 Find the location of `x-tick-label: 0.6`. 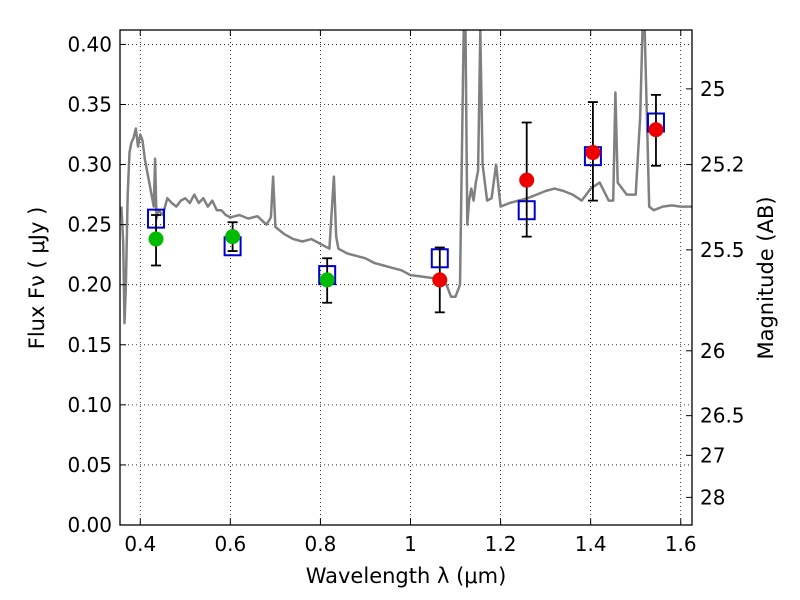

x-tick-label: 0.6 is located at coordinates (230, 544).